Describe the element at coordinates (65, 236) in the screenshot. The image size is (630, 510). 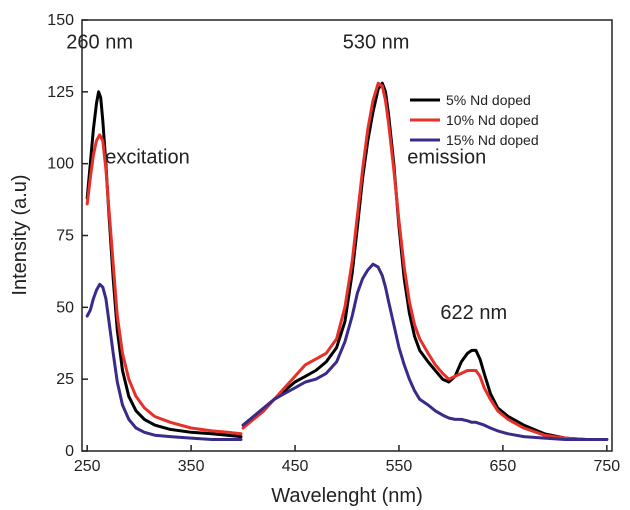
I see `y-tick-label: 75` at that location.